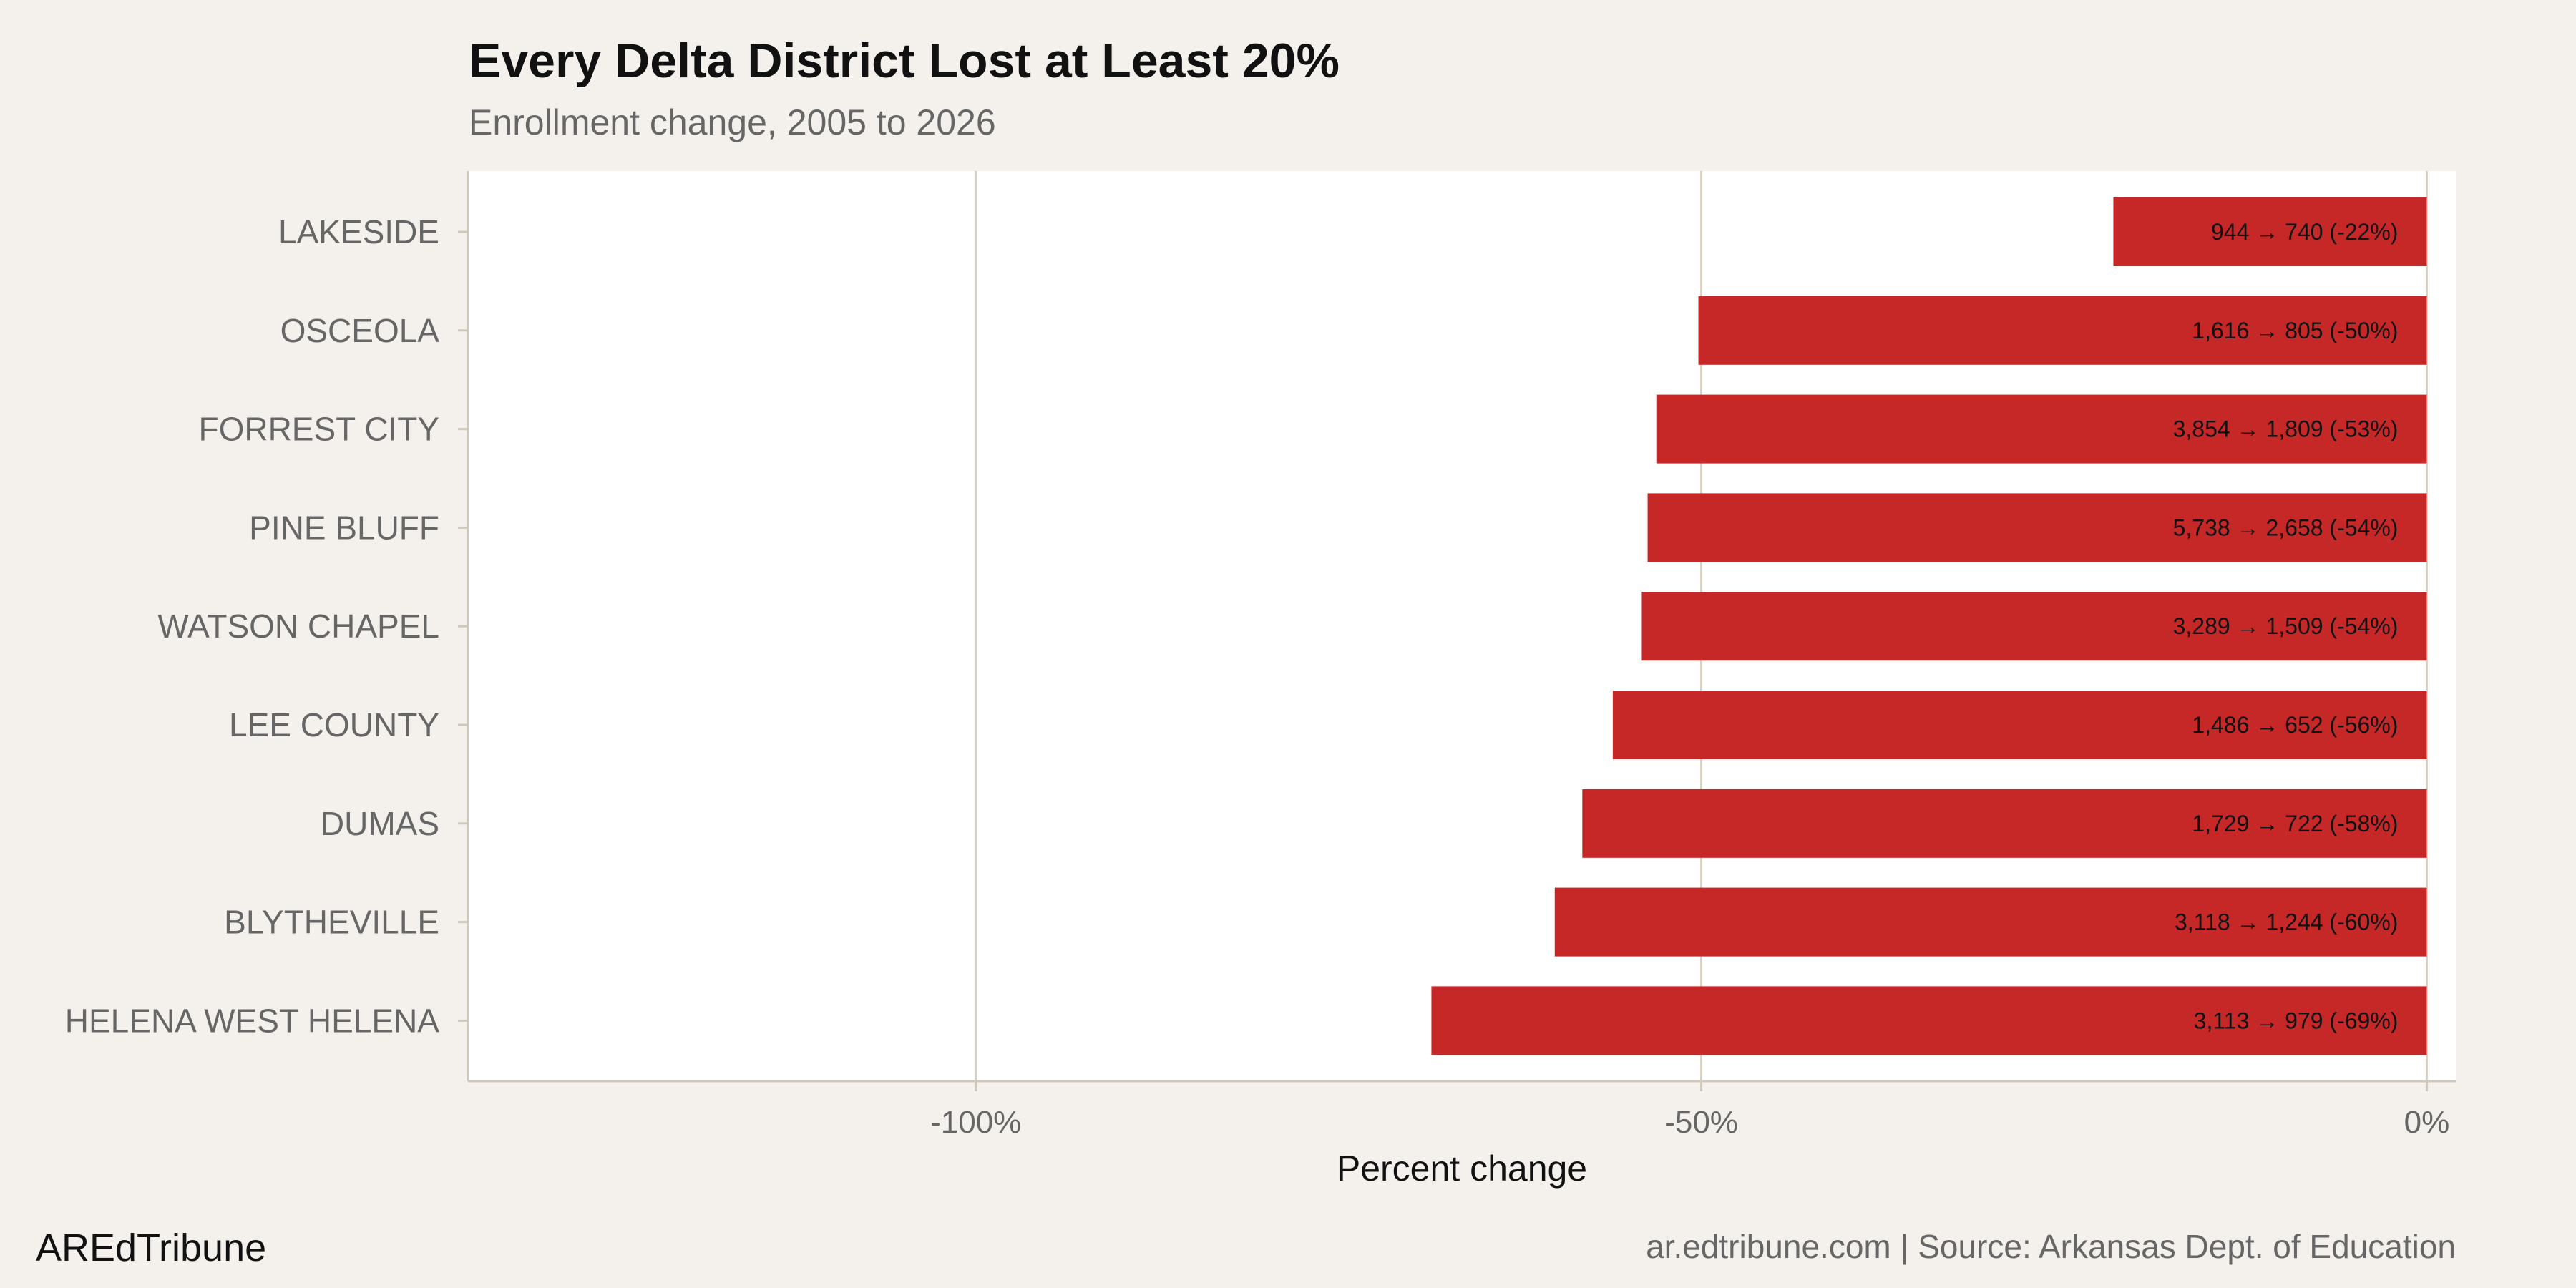 This screenshot has height=1288, width=2576. What do you see at coordinates (151, 1247) in the screenshot?
I see `brand-logo: AREdTribune` at bounding box center [151, 1247].